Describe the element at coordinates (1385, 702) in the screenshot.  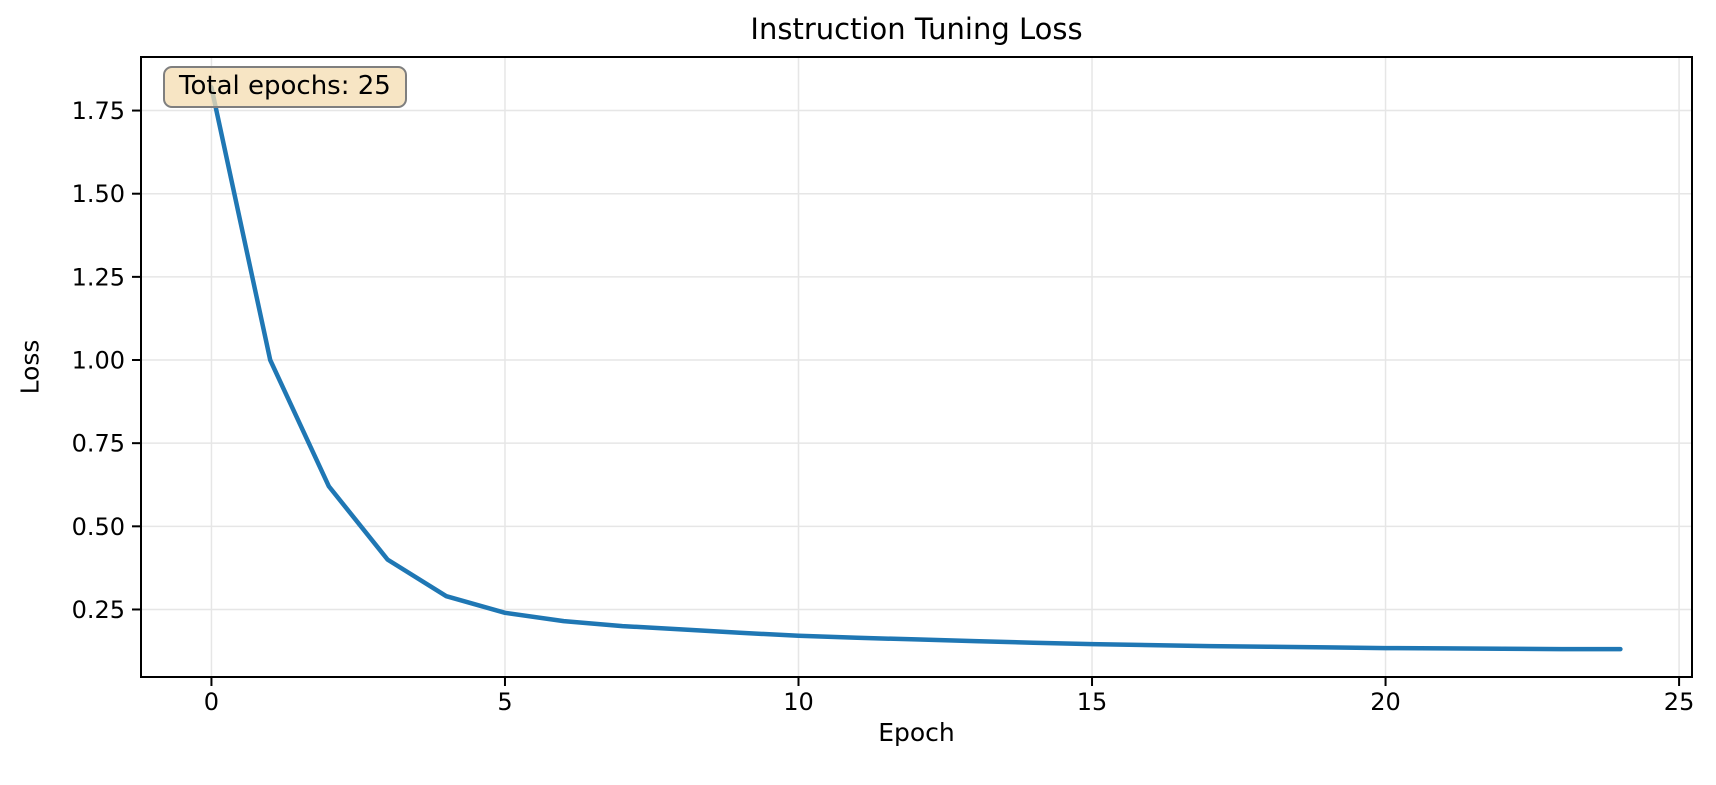
I see `x-tick-label: 20` at that location.